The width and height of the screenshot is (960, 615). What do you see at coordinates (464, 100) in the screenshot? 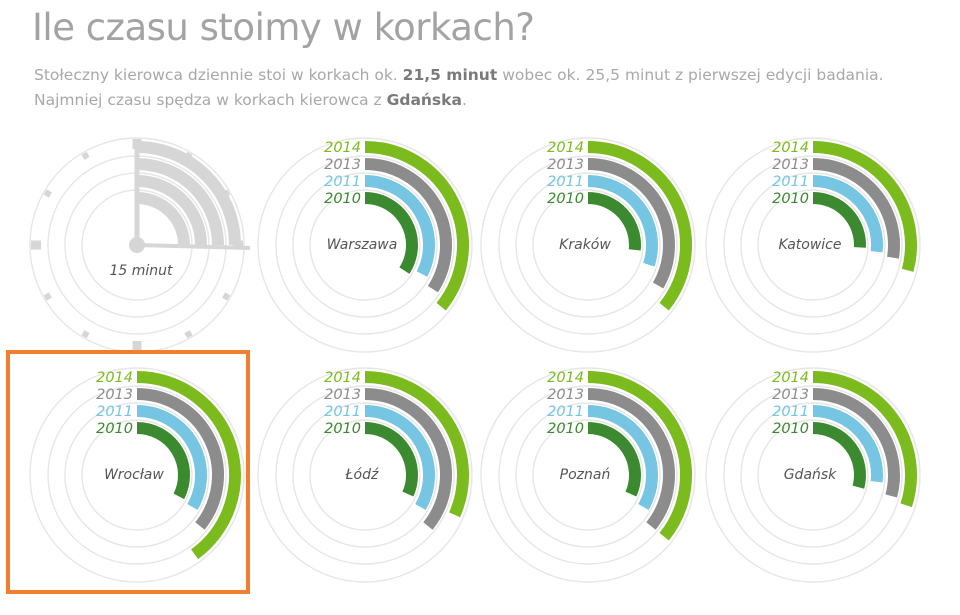
I see `subtitle-text: .` at bounding box center [464, 100].